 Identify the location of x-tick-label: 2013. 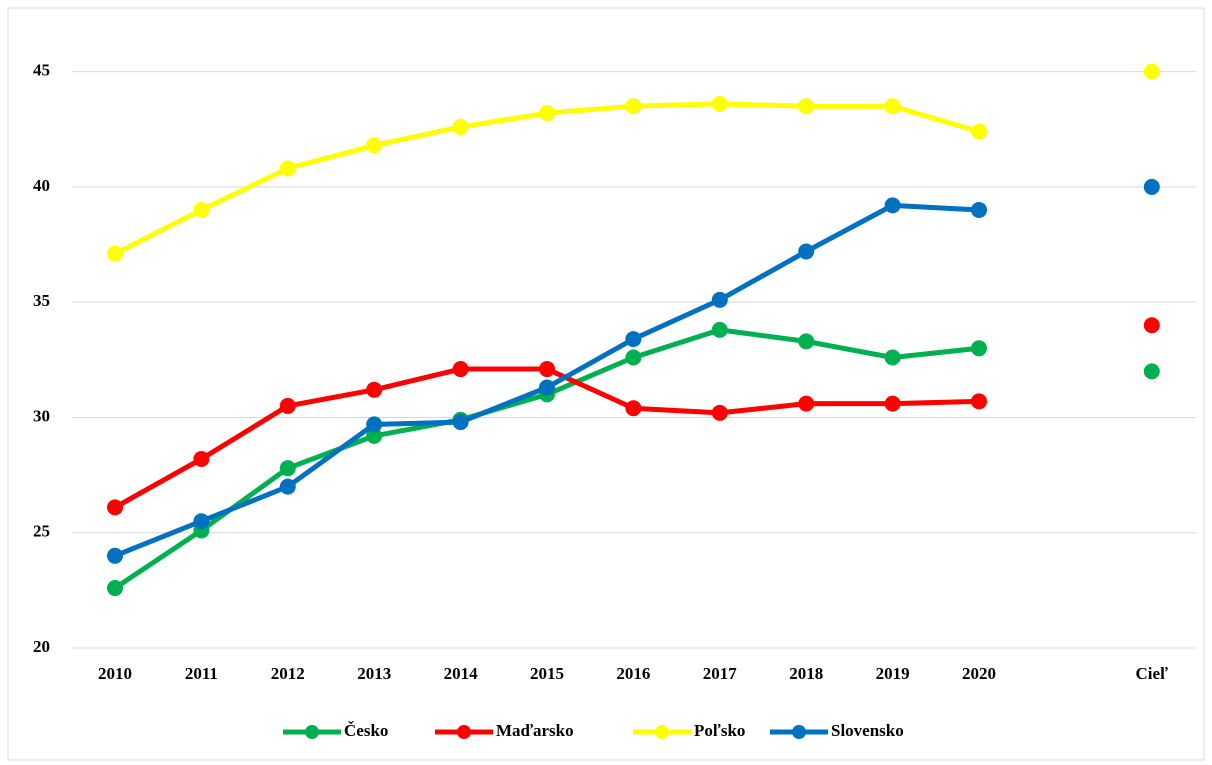
(374, 673).